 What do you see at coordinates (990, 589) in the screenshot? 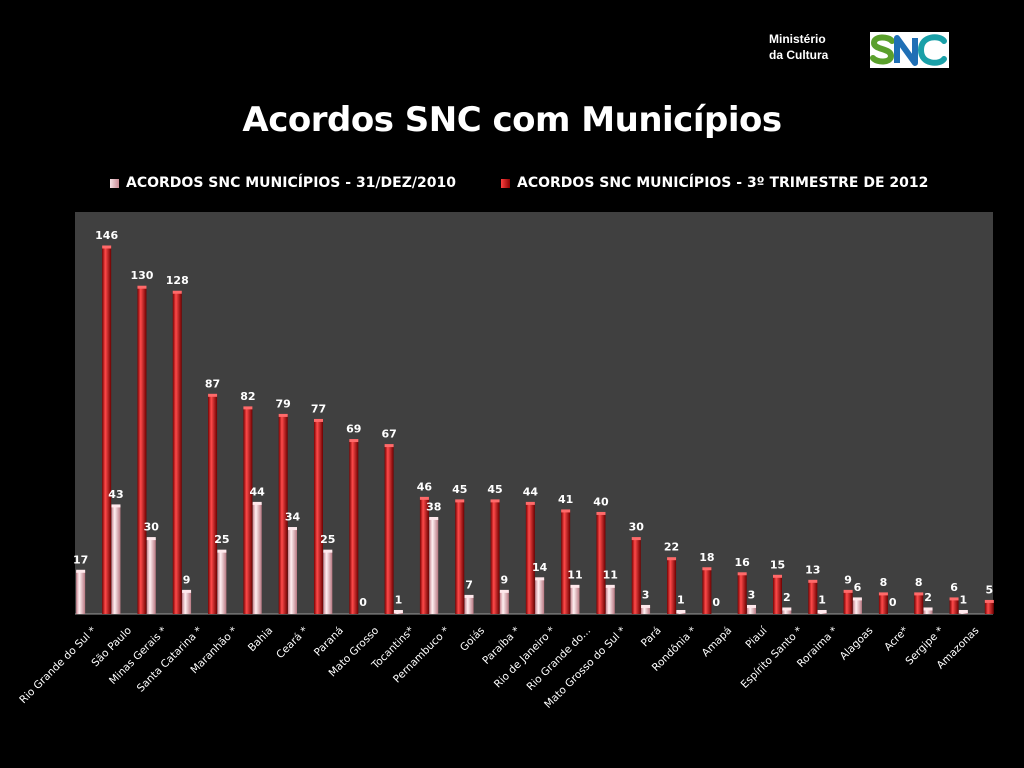
I see `value-label-2012: 5` at bounding box center [990, 589].